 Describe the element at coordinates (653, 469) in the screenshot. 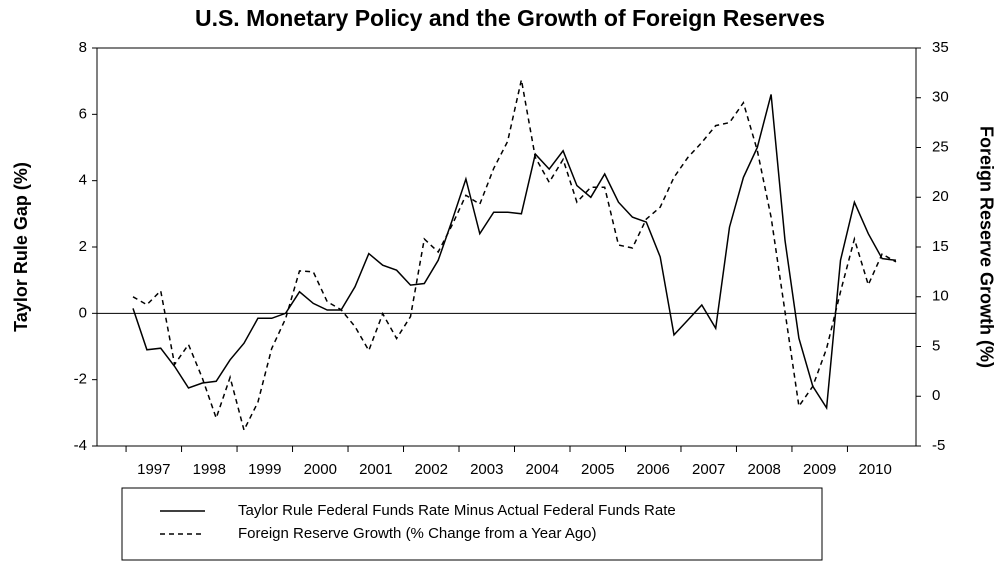

I see `x-tick-label: 2006` at that location.